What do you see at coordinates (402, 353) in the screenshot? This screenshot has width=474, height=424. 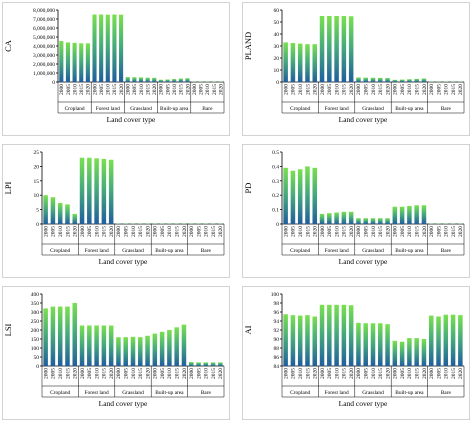 I see `bar-built-up-area-2005` at bounding box center [402, 353].